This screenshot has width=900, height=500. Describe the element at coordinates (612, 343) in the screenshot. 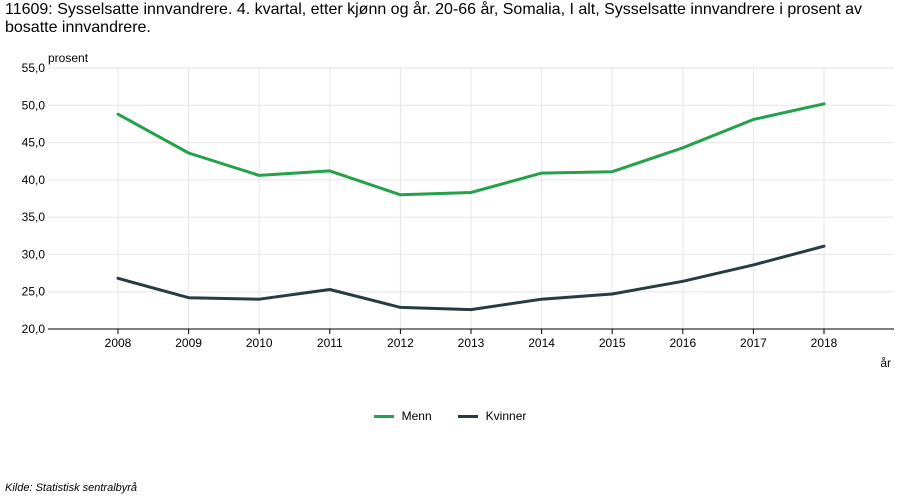

I see `x-tick-label: 2015` at that location.